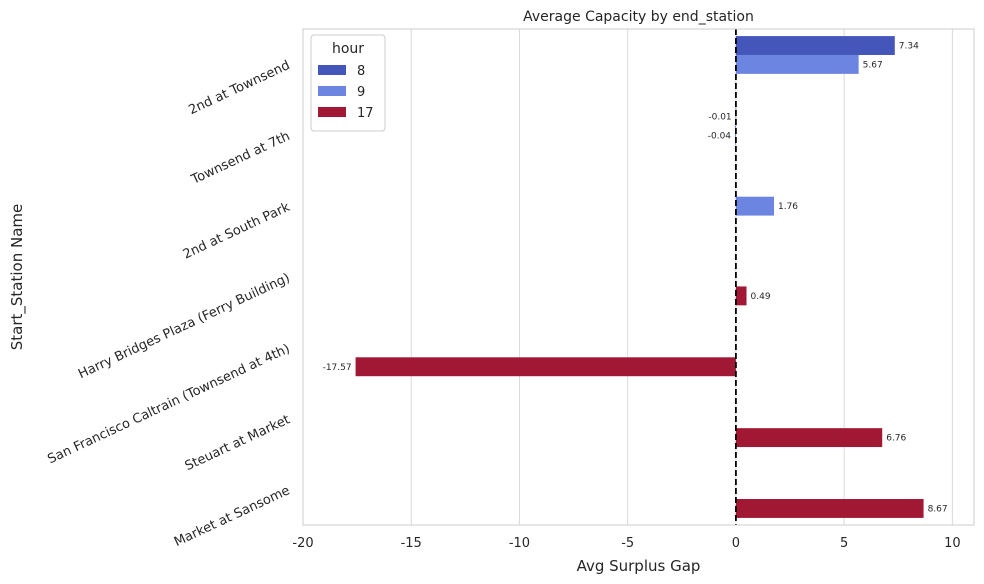 The width and height of the screenshot is (984, 584). I want to click on x-tick-label: 10, so click(952, 543).